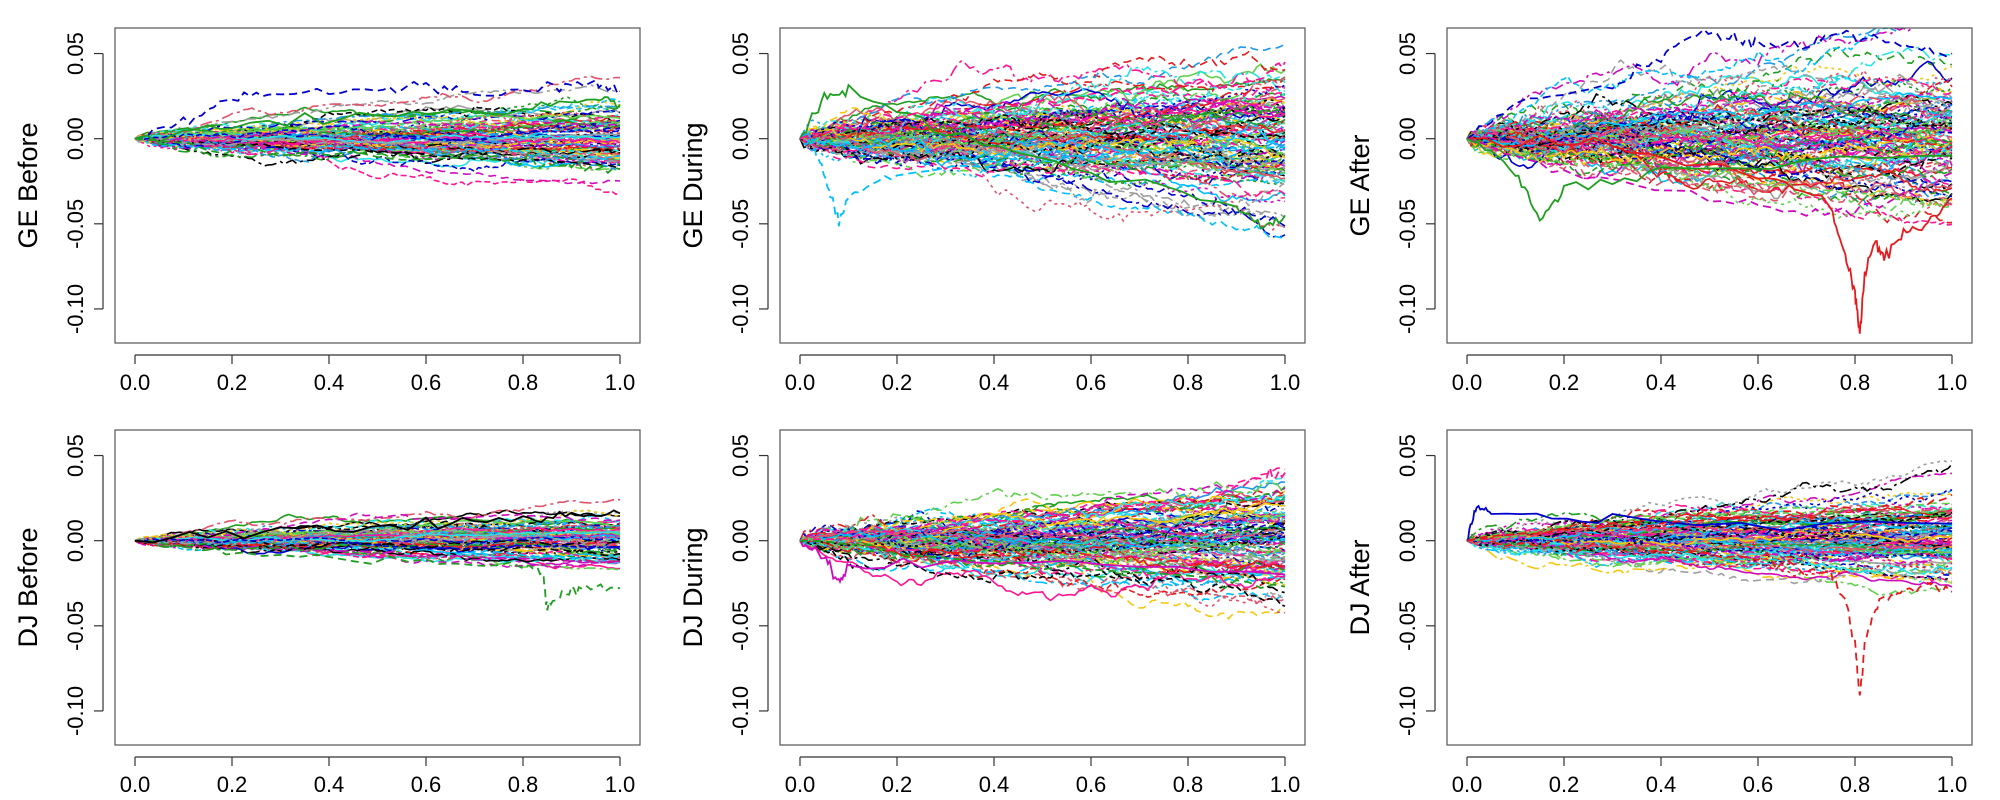  I want to click on y-tick-label: -0.05, so click(75, 224).